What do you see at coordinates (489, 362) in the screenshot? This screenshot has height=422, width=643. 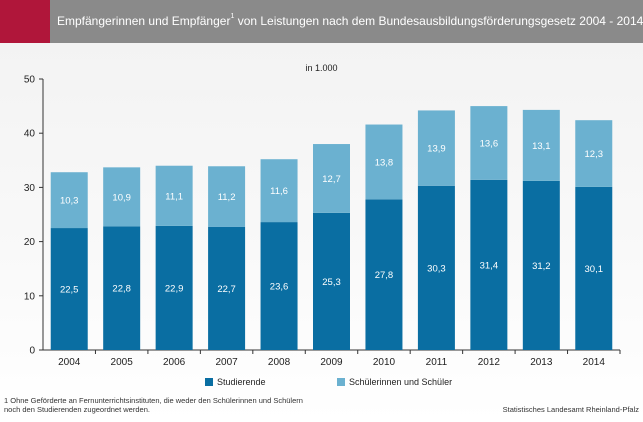 I see `x-tick-label: 2012` at bounding box center [489, 362].